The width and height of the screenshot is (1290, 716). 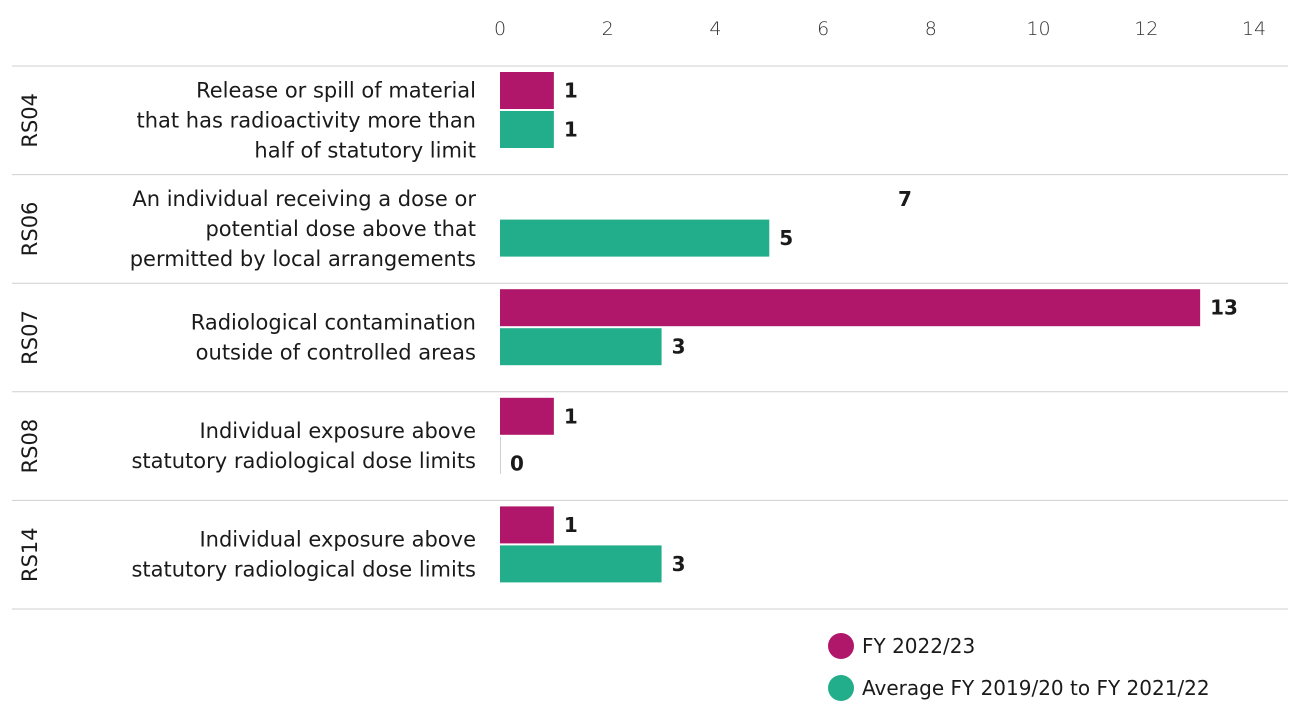 What do you see at coordinates (608, 29) in the screenshot?
I see `x-tick-label: 2` at bounding box center [608, 29].